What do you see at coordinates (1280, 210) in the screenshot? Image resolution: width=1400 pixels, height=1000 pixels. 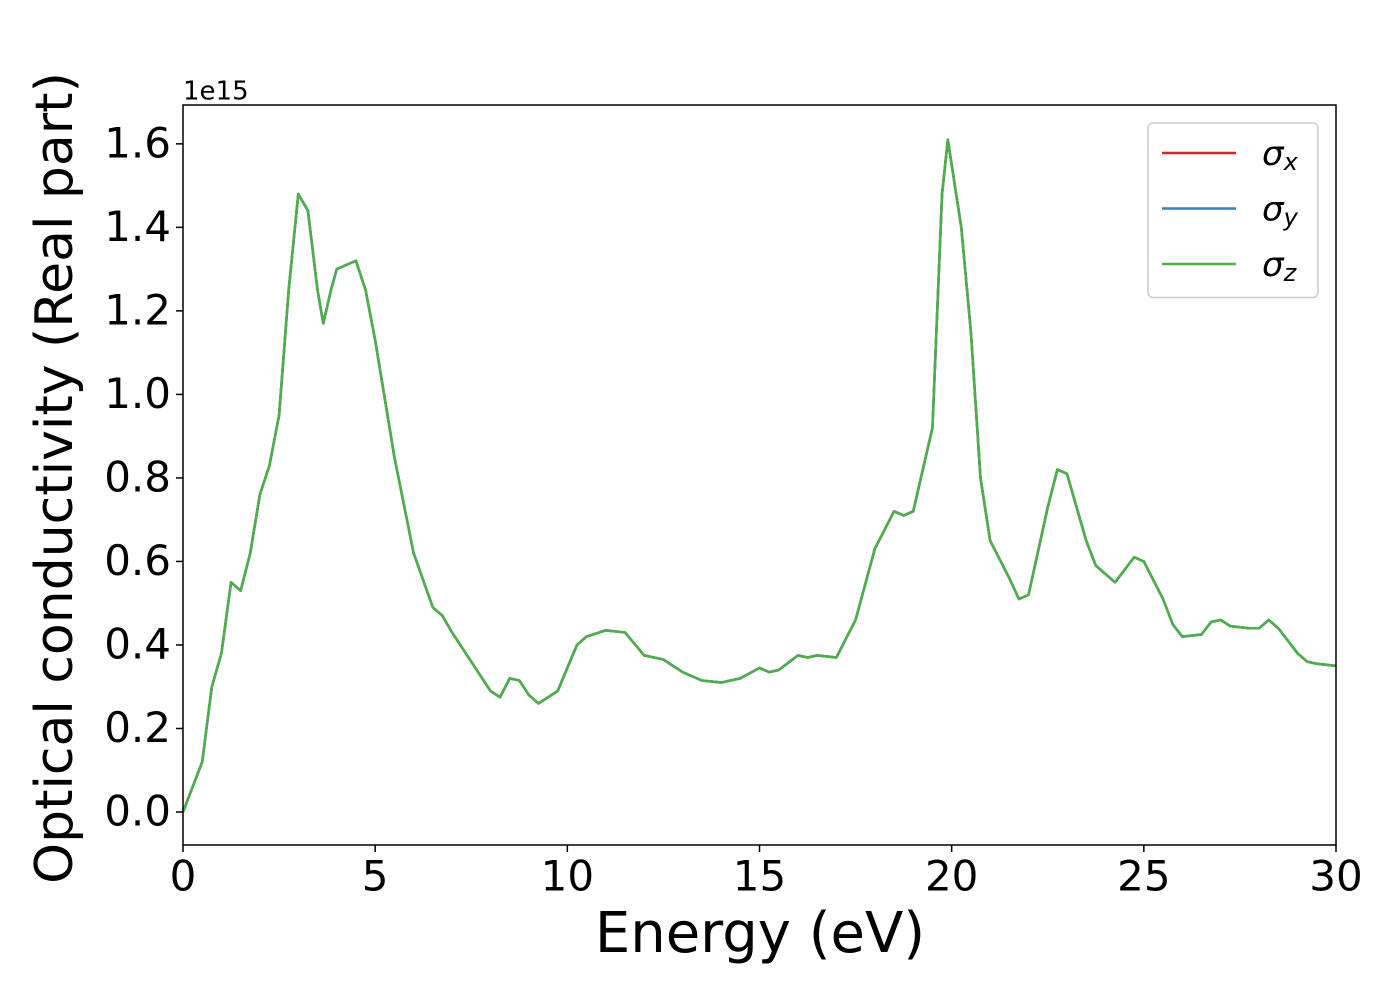 I see `legend-label: σy` at bounding box center [1280, 210].